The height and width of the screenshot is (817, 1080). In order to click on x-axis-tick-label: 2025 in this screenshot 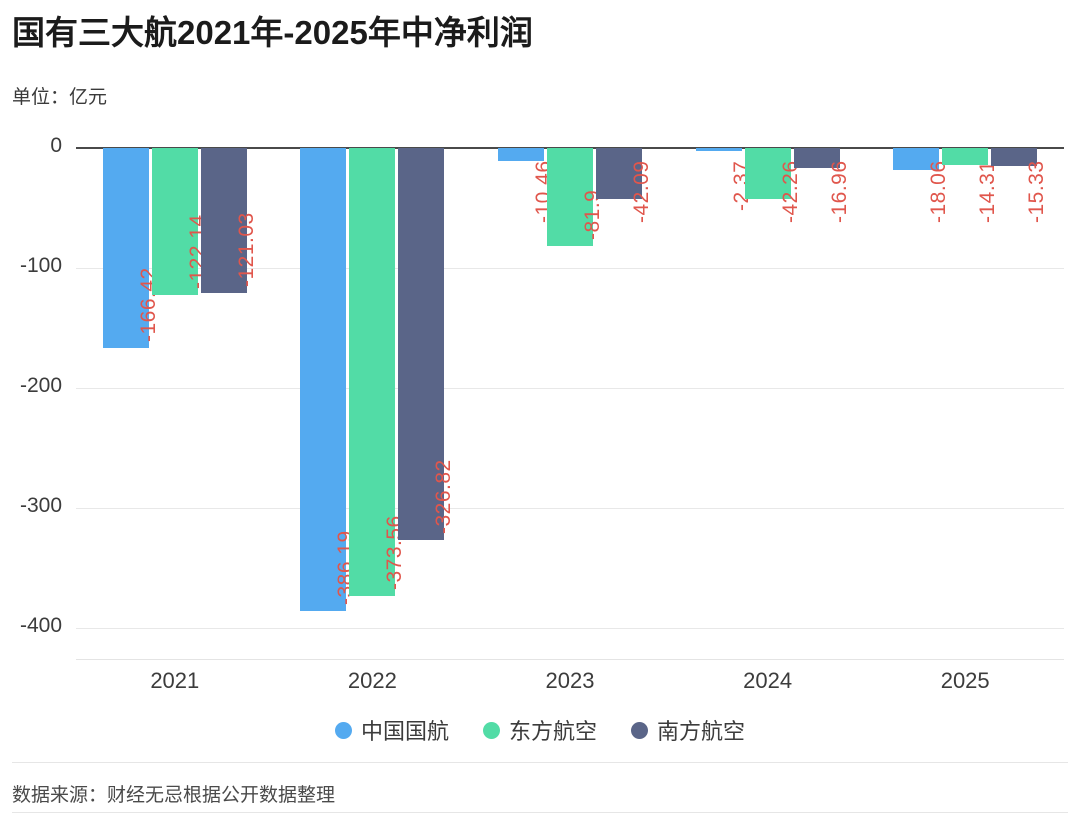, I will do `click(965, 680)`.